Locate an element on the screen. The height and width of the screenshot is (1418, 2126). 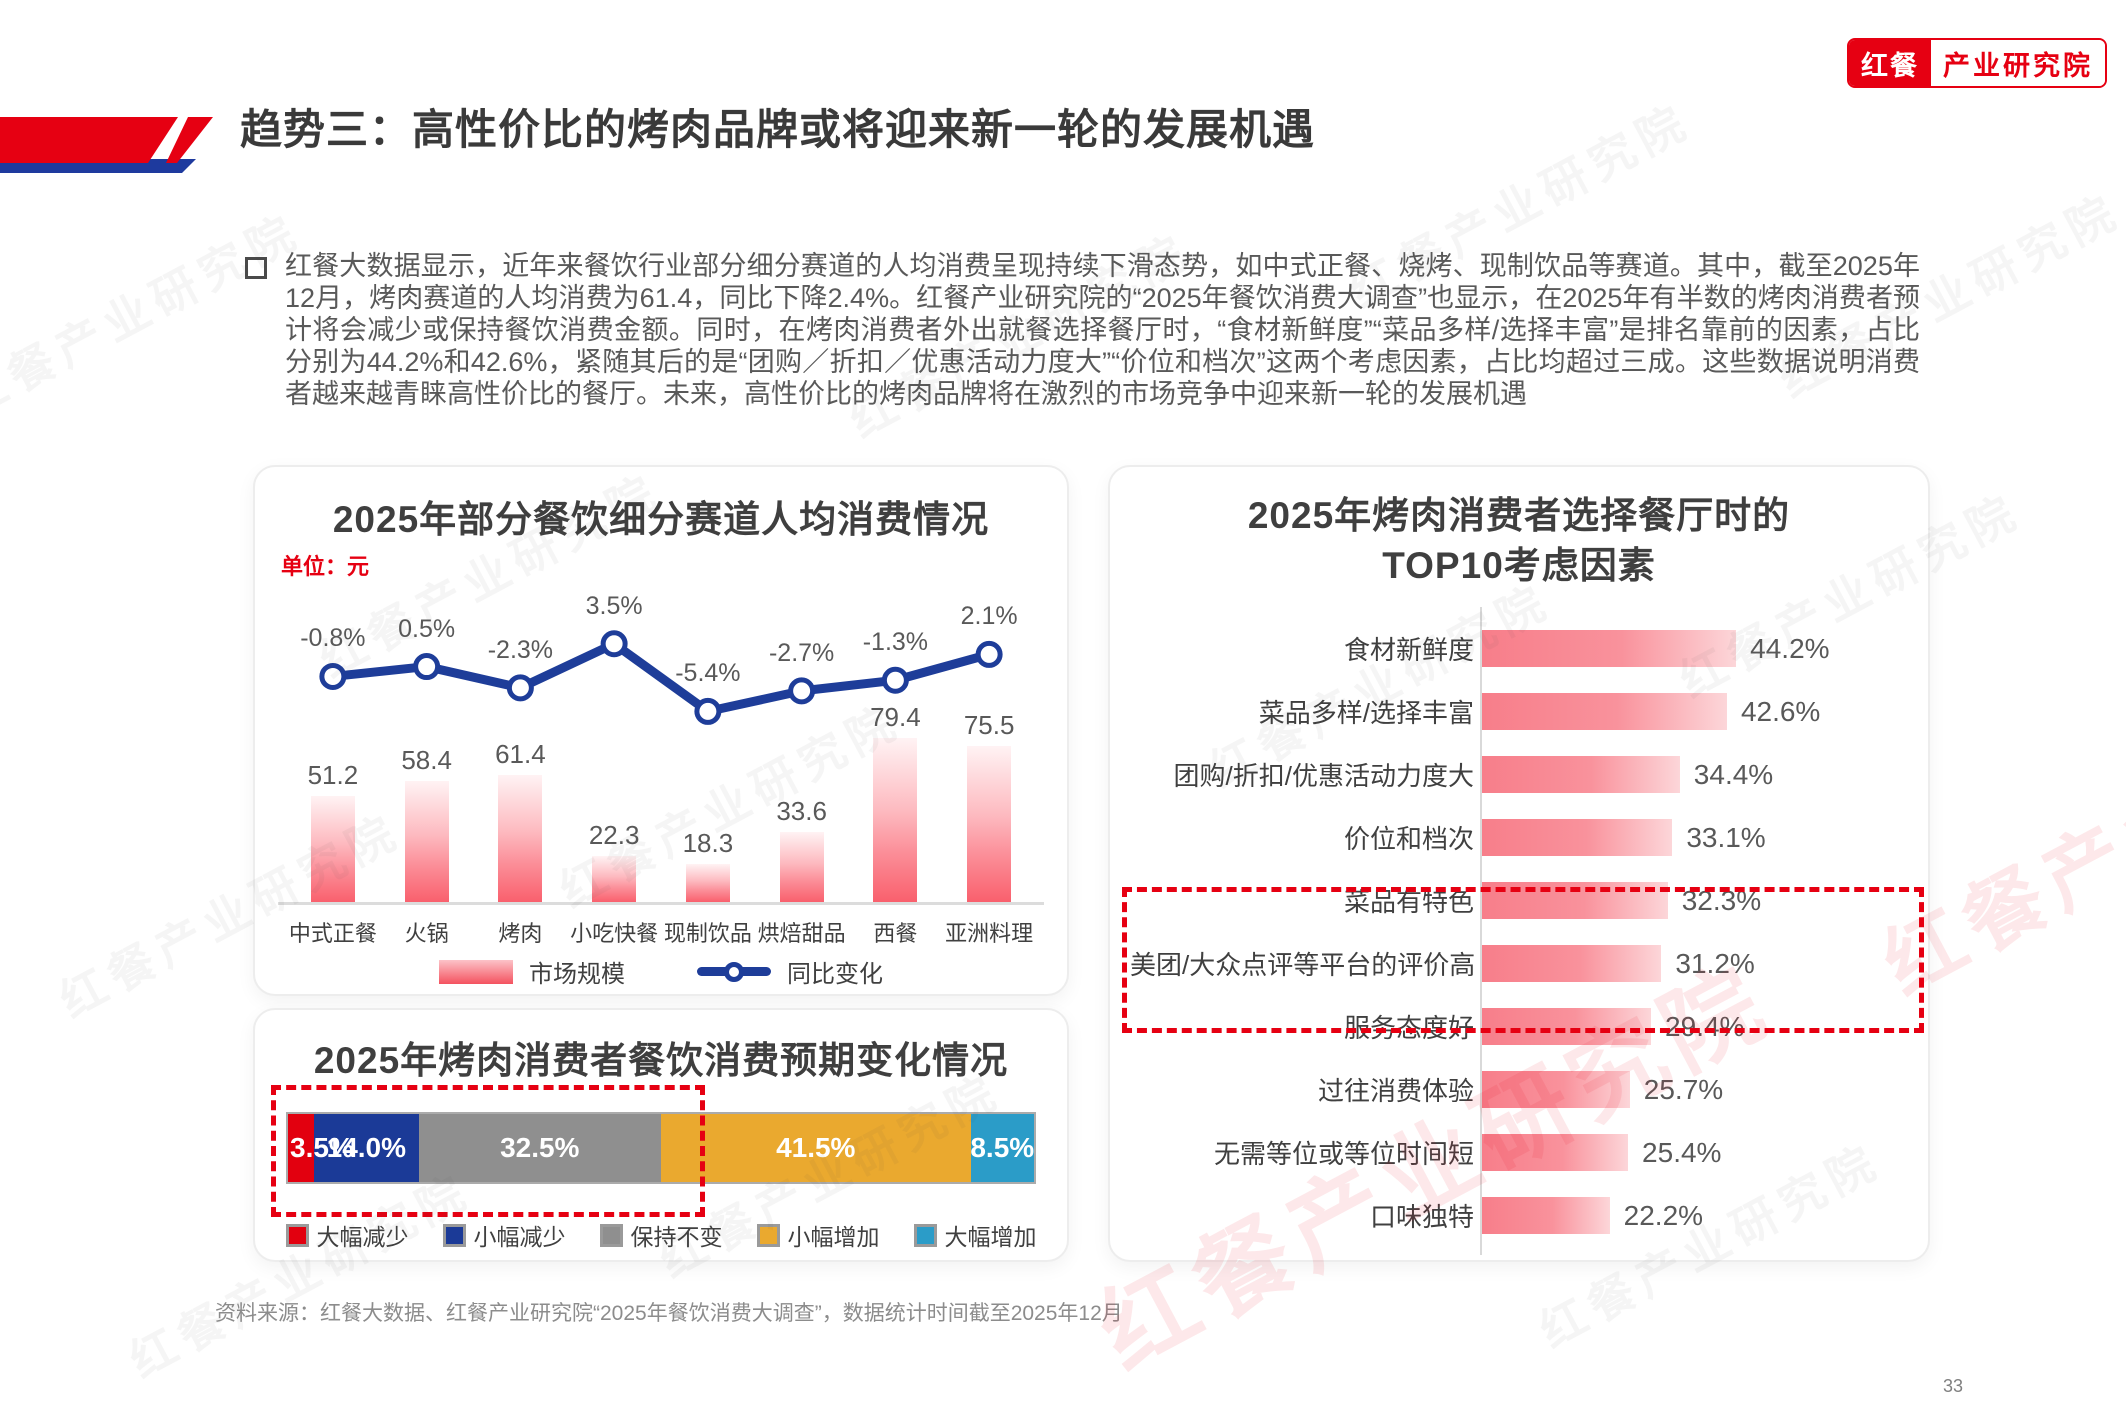
legend-item: 大幅增加 is located at coordinates (975, 1235).